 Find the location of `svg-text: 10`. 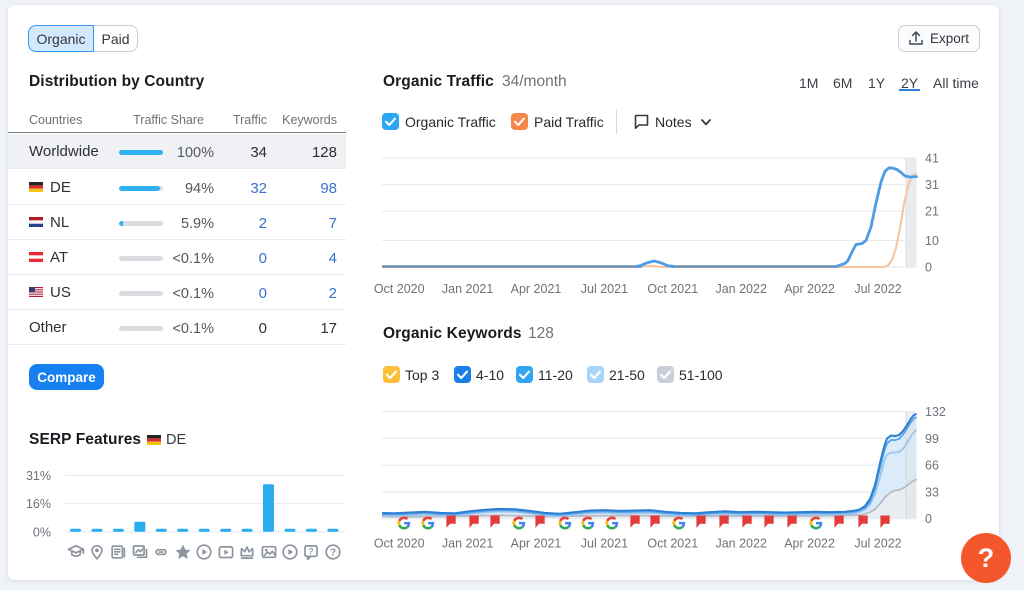

svg-text: 10 is located at coordinates (932, 241).